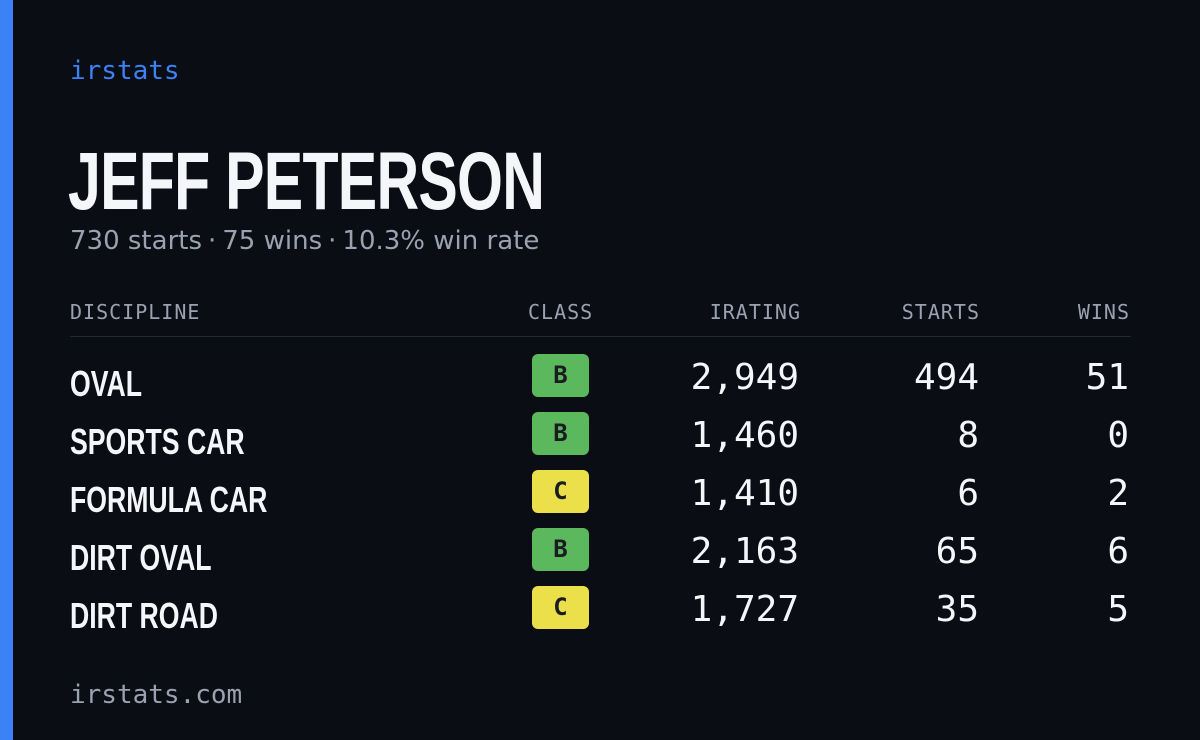 This screenshot has width=1200, height=740. I want to click on wins-value: 2, so click(1118, 493).